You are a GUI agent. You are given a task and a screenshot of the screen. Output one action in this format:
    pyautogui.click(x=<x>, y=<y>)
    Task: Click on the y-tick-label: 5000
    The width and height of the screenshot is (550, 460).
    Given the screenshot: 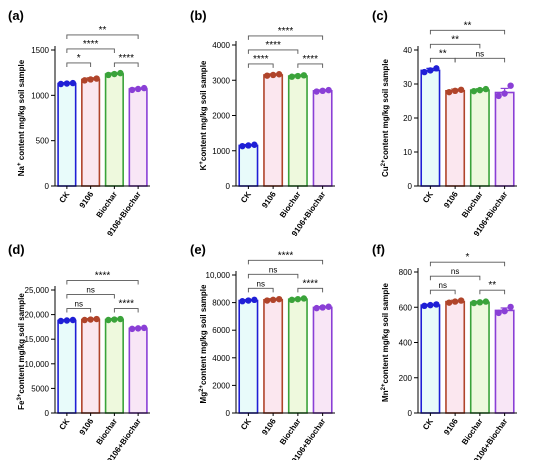 What is the action you would take?
    pyautogui.click(x=40, y=388)
    